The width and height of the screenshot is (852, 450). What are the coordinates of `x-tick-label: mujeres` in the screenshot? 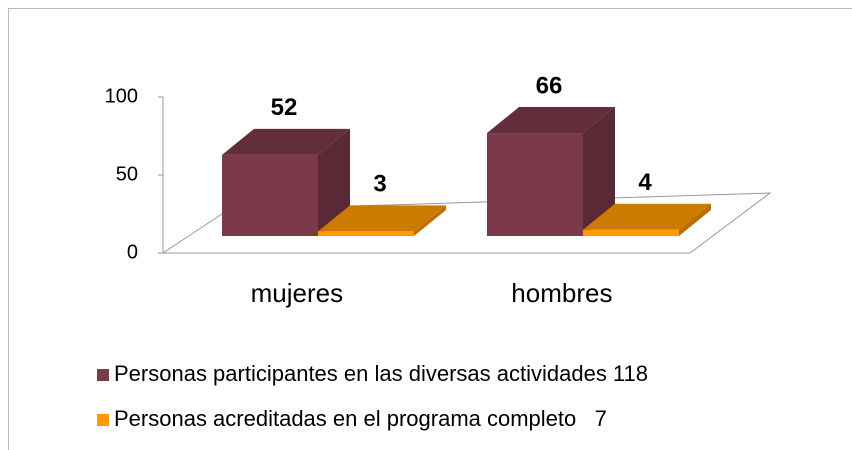 It's located at (297, 293).